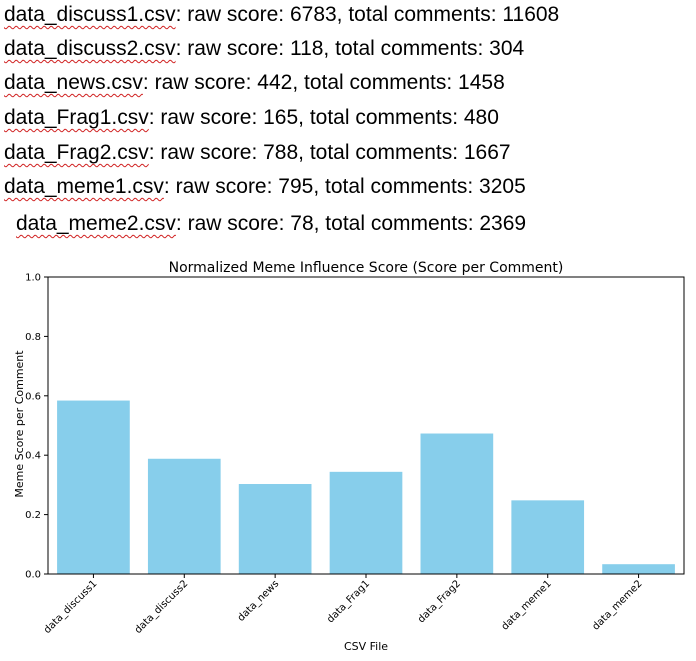 The height and width of the screenshot is (661, 696). I want to click on bar-data_meme1, so click(548, 537).